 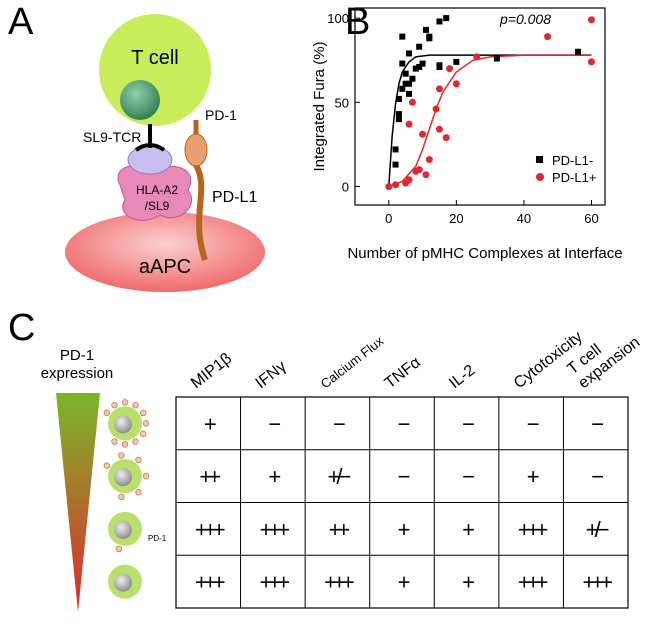 What do you see at coordinates (21, 328) in the screenshot?
I see `panel-label: C` at bounding box center [21, 328].